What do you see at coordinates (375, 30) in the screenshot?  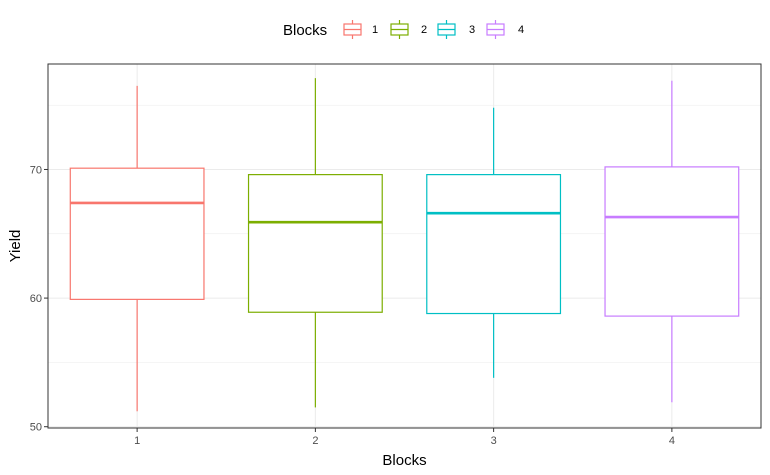 I see `legend-label: 1` at bounding box center [375, 30].